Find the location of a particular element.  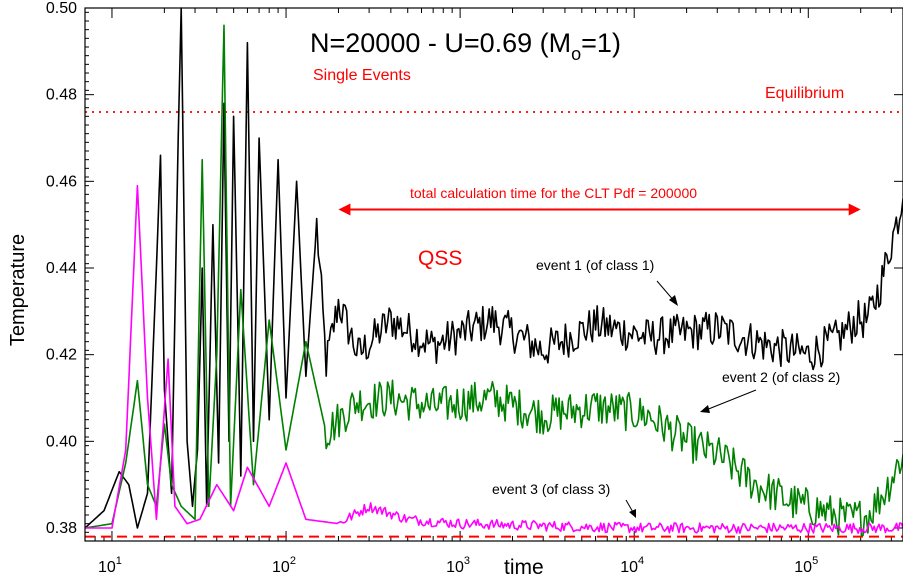

y-axis-label: Temperature is located at coordinates (18, 290).